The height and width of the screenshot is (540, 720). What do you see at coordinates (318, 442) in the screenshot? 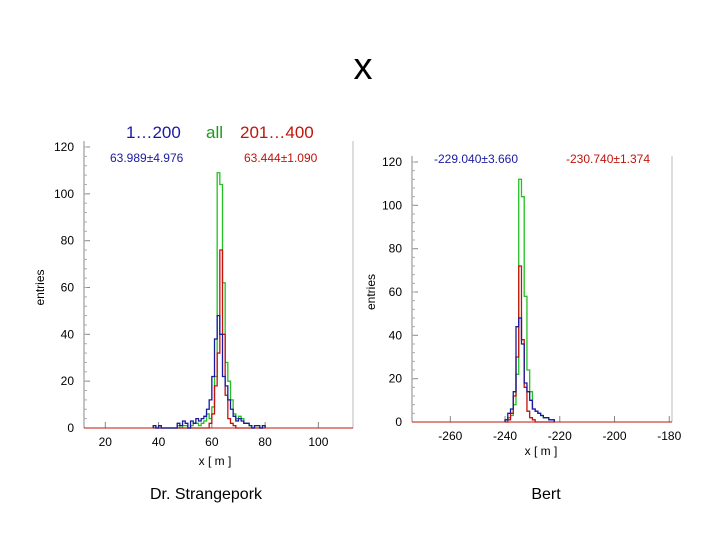
I see `x-tick-label: 100` at bounding box center [318, 442].